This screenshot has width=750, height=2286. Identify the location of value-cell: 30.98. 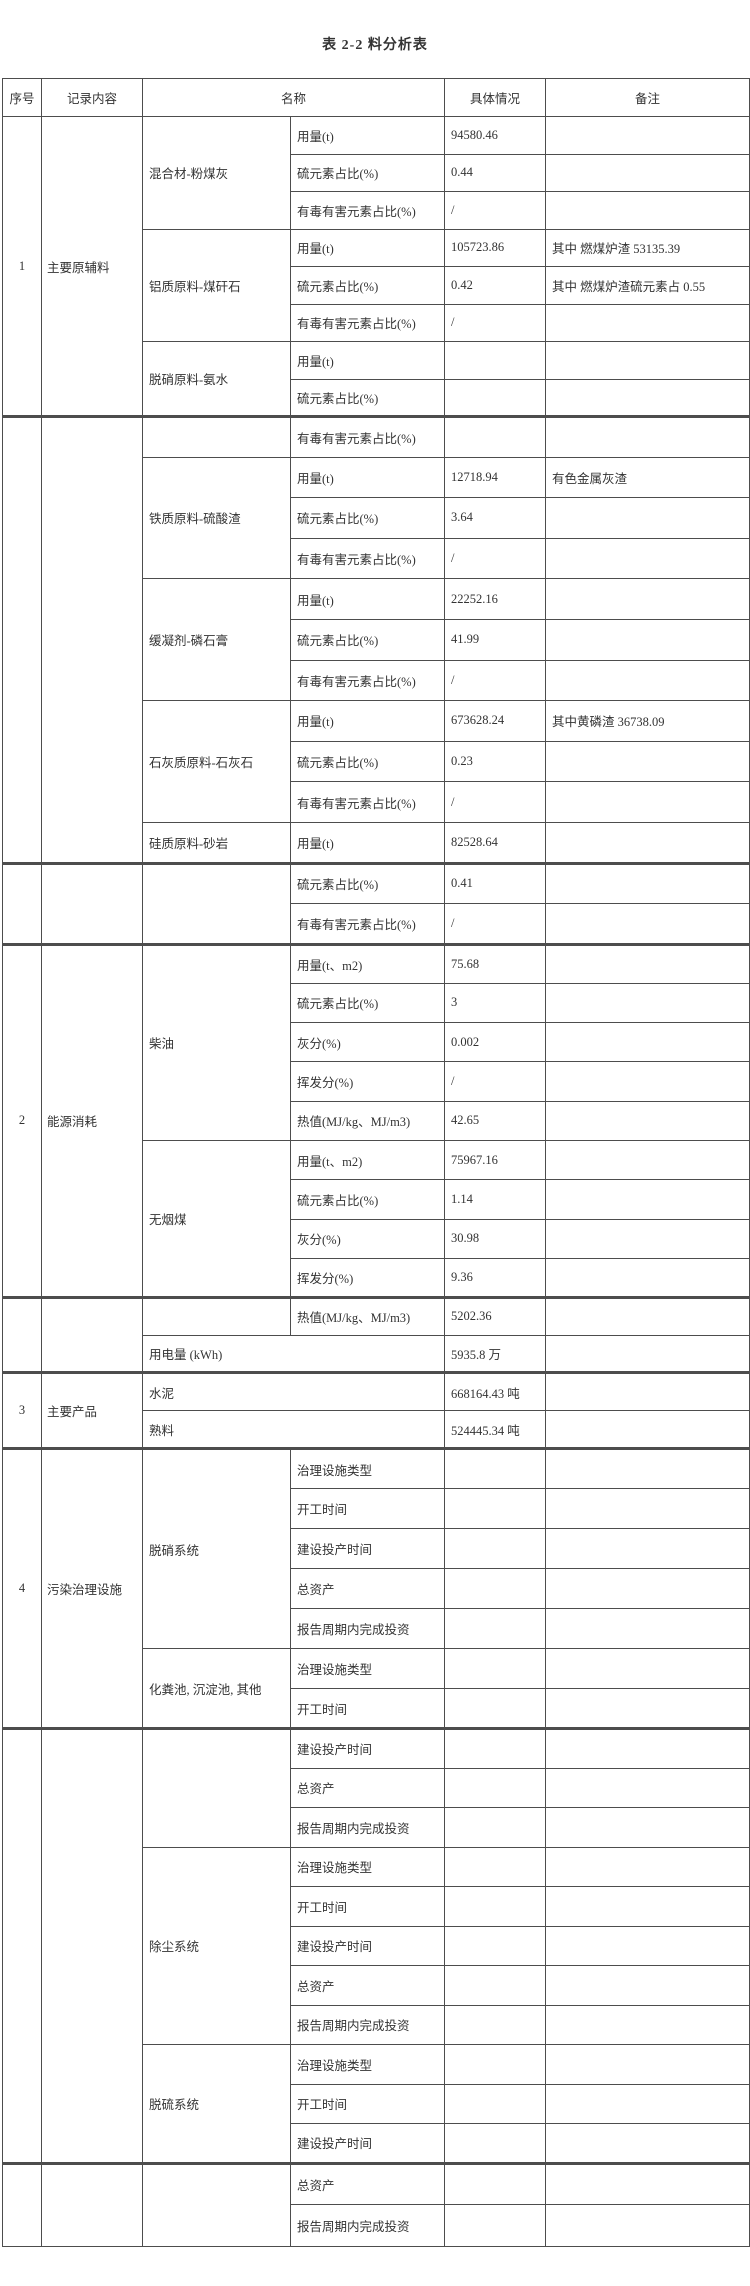
(495, 1238).